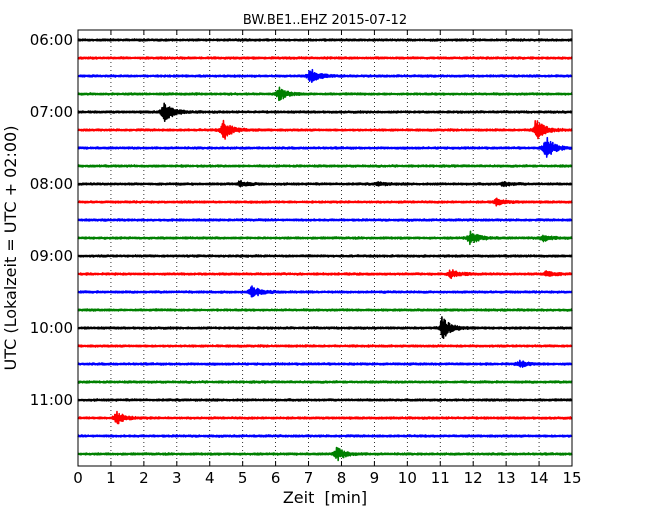 The width and height of the screenshot is (650, 520). What do you see at coordinates (473, 478) in the screenshot?
I see `x-tick-label: 12` at bounding box center [473, 478].